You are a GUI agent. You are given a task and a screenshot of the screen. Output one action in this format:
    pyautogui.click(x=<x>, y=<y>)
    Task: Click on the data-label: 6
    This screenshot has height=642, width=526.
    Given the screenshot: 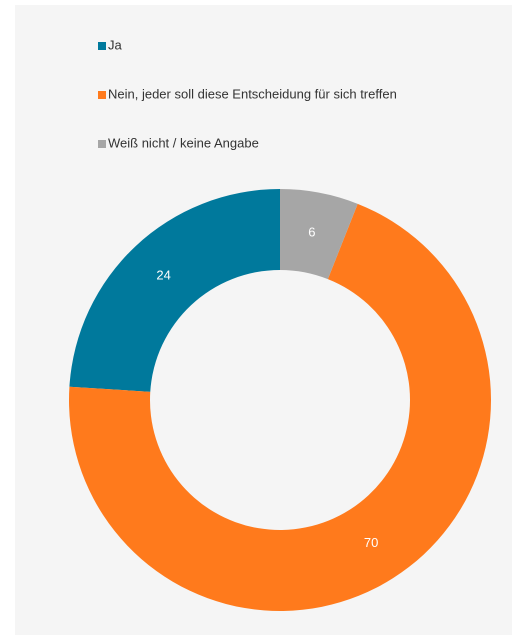 What is the action you would take?
    pyautogui.click(x=311, y=231)
    